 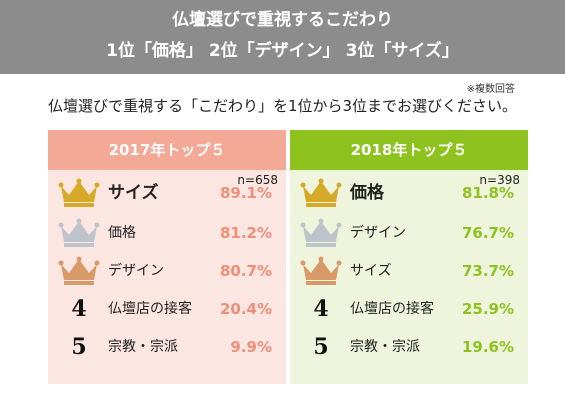 I want to click on row-value: 73.7%, so click(x=487, y=271).